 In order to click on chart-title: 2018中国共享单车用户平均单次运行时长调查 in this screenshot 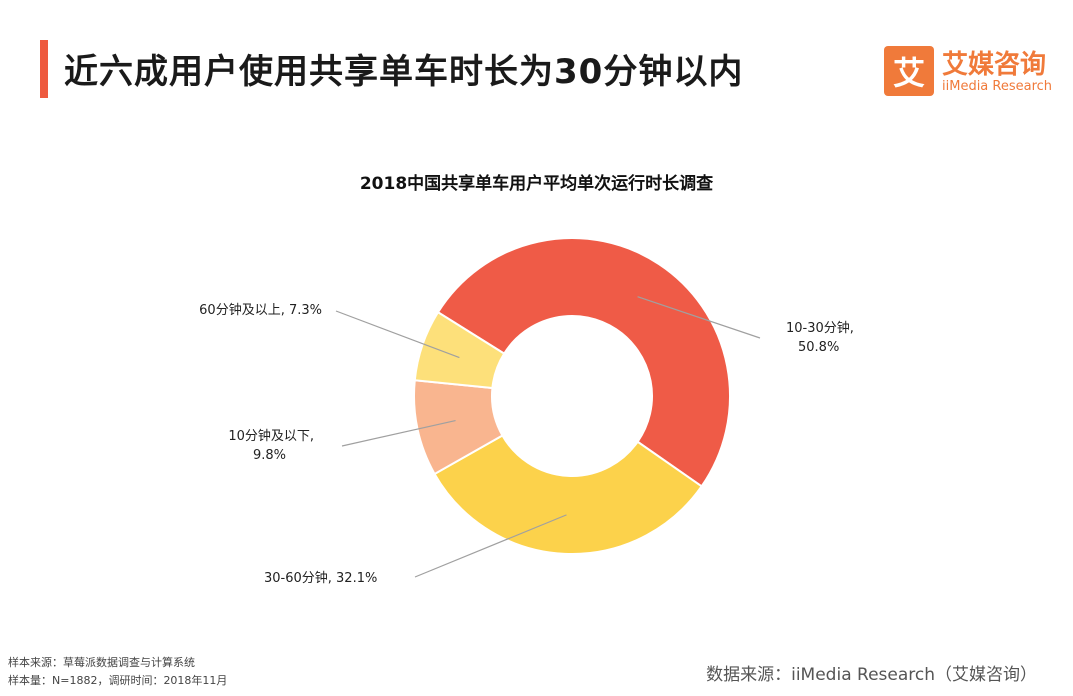, I will do `click(536, 184)`.